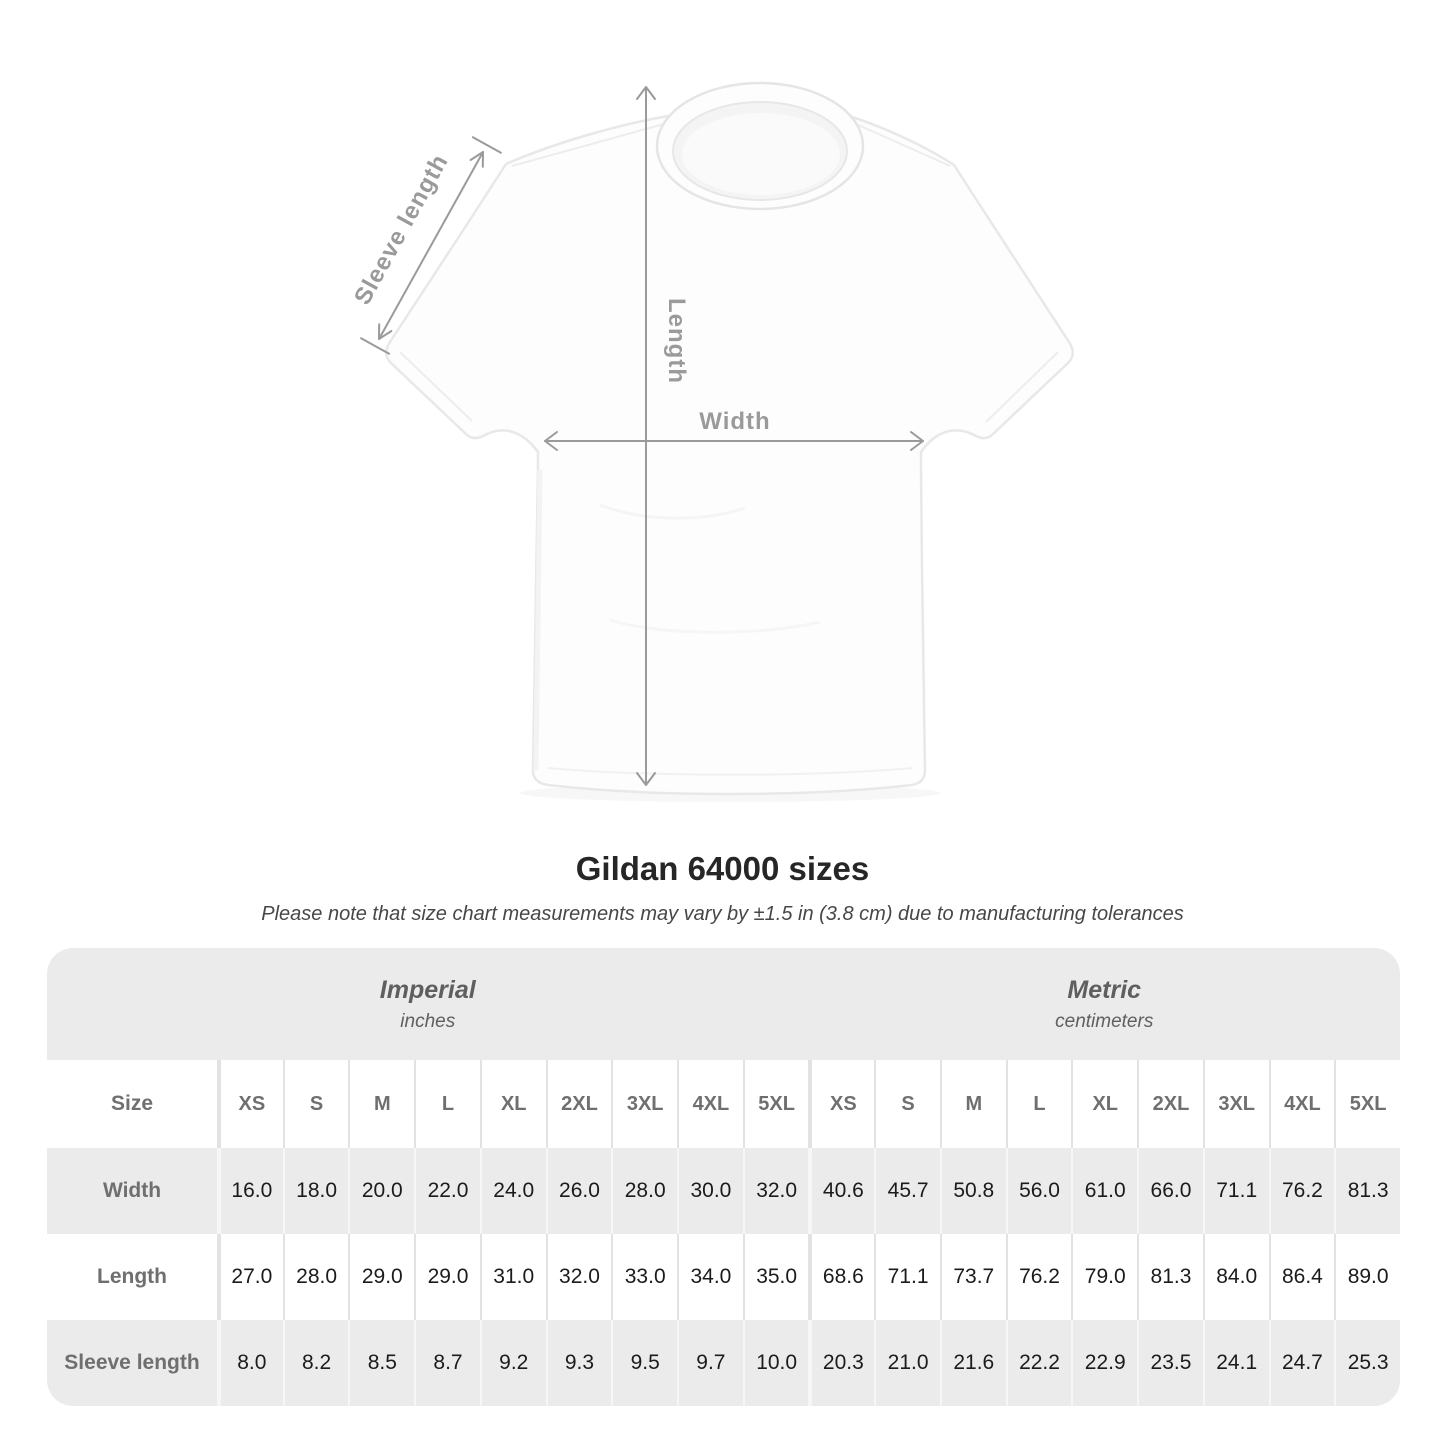 This screenshot has width=1445, height=1445. Describe the element at coordinates (710, 1277) in the screenshot. I see `value-cell: 34.0` at that location.